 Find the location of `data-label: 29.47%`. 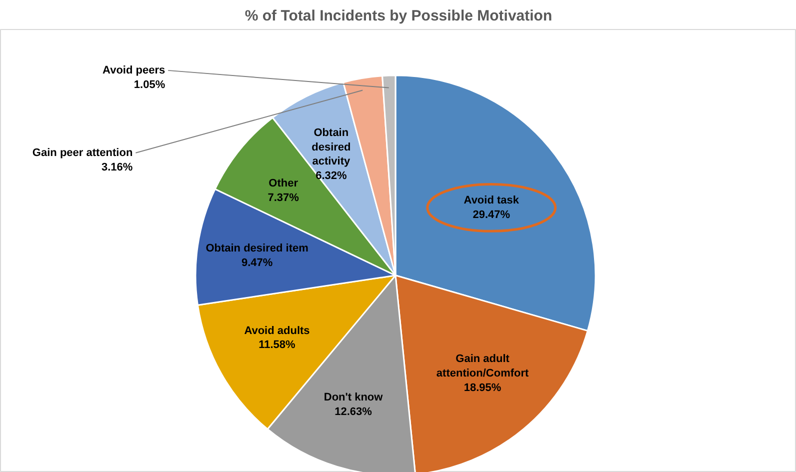

data-label: 29.47% is located at coordinates (491, 214).